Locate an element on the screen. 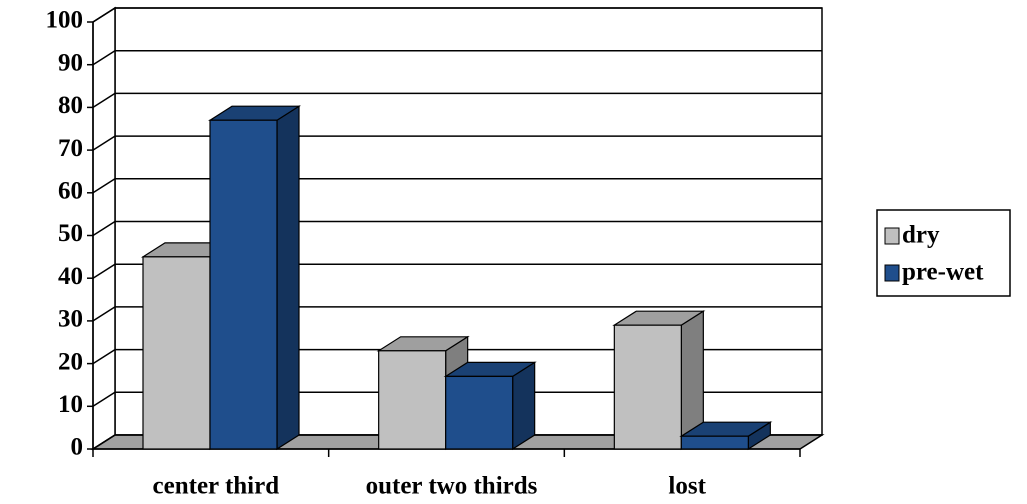 The width and height of the screenshot is (1027, 504). x-tick-label: outer two thirds is located at coordinates (452, 486).